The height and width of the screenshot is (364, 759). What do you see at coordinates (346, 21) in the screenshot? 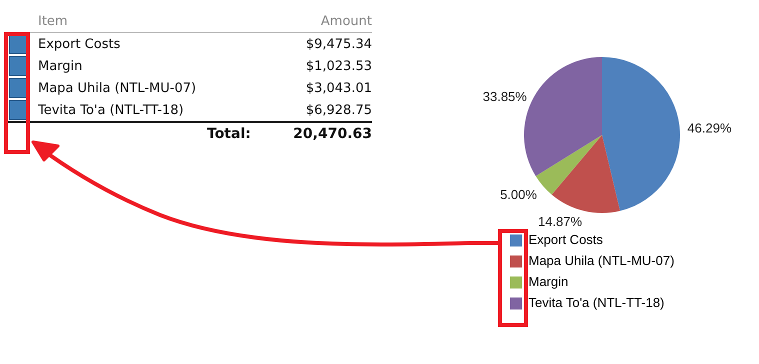
I see `text: Amount` at bounding box center [346, 21].